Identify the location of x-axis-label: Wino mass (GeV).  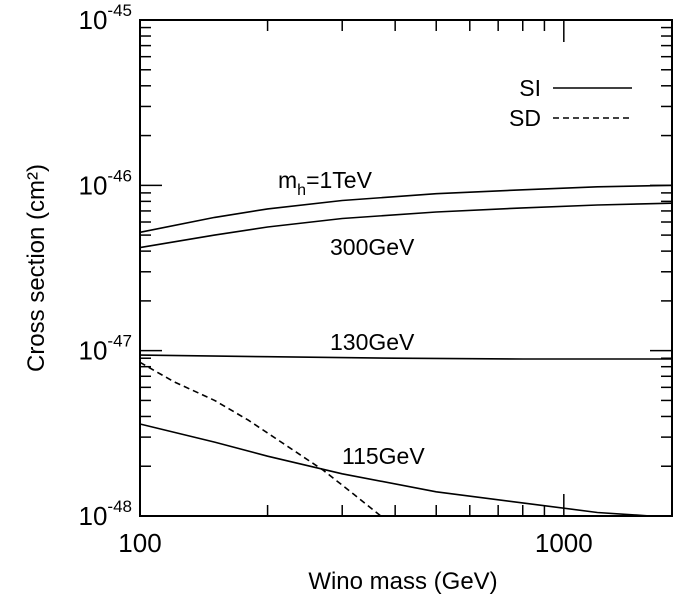
(402, 581).